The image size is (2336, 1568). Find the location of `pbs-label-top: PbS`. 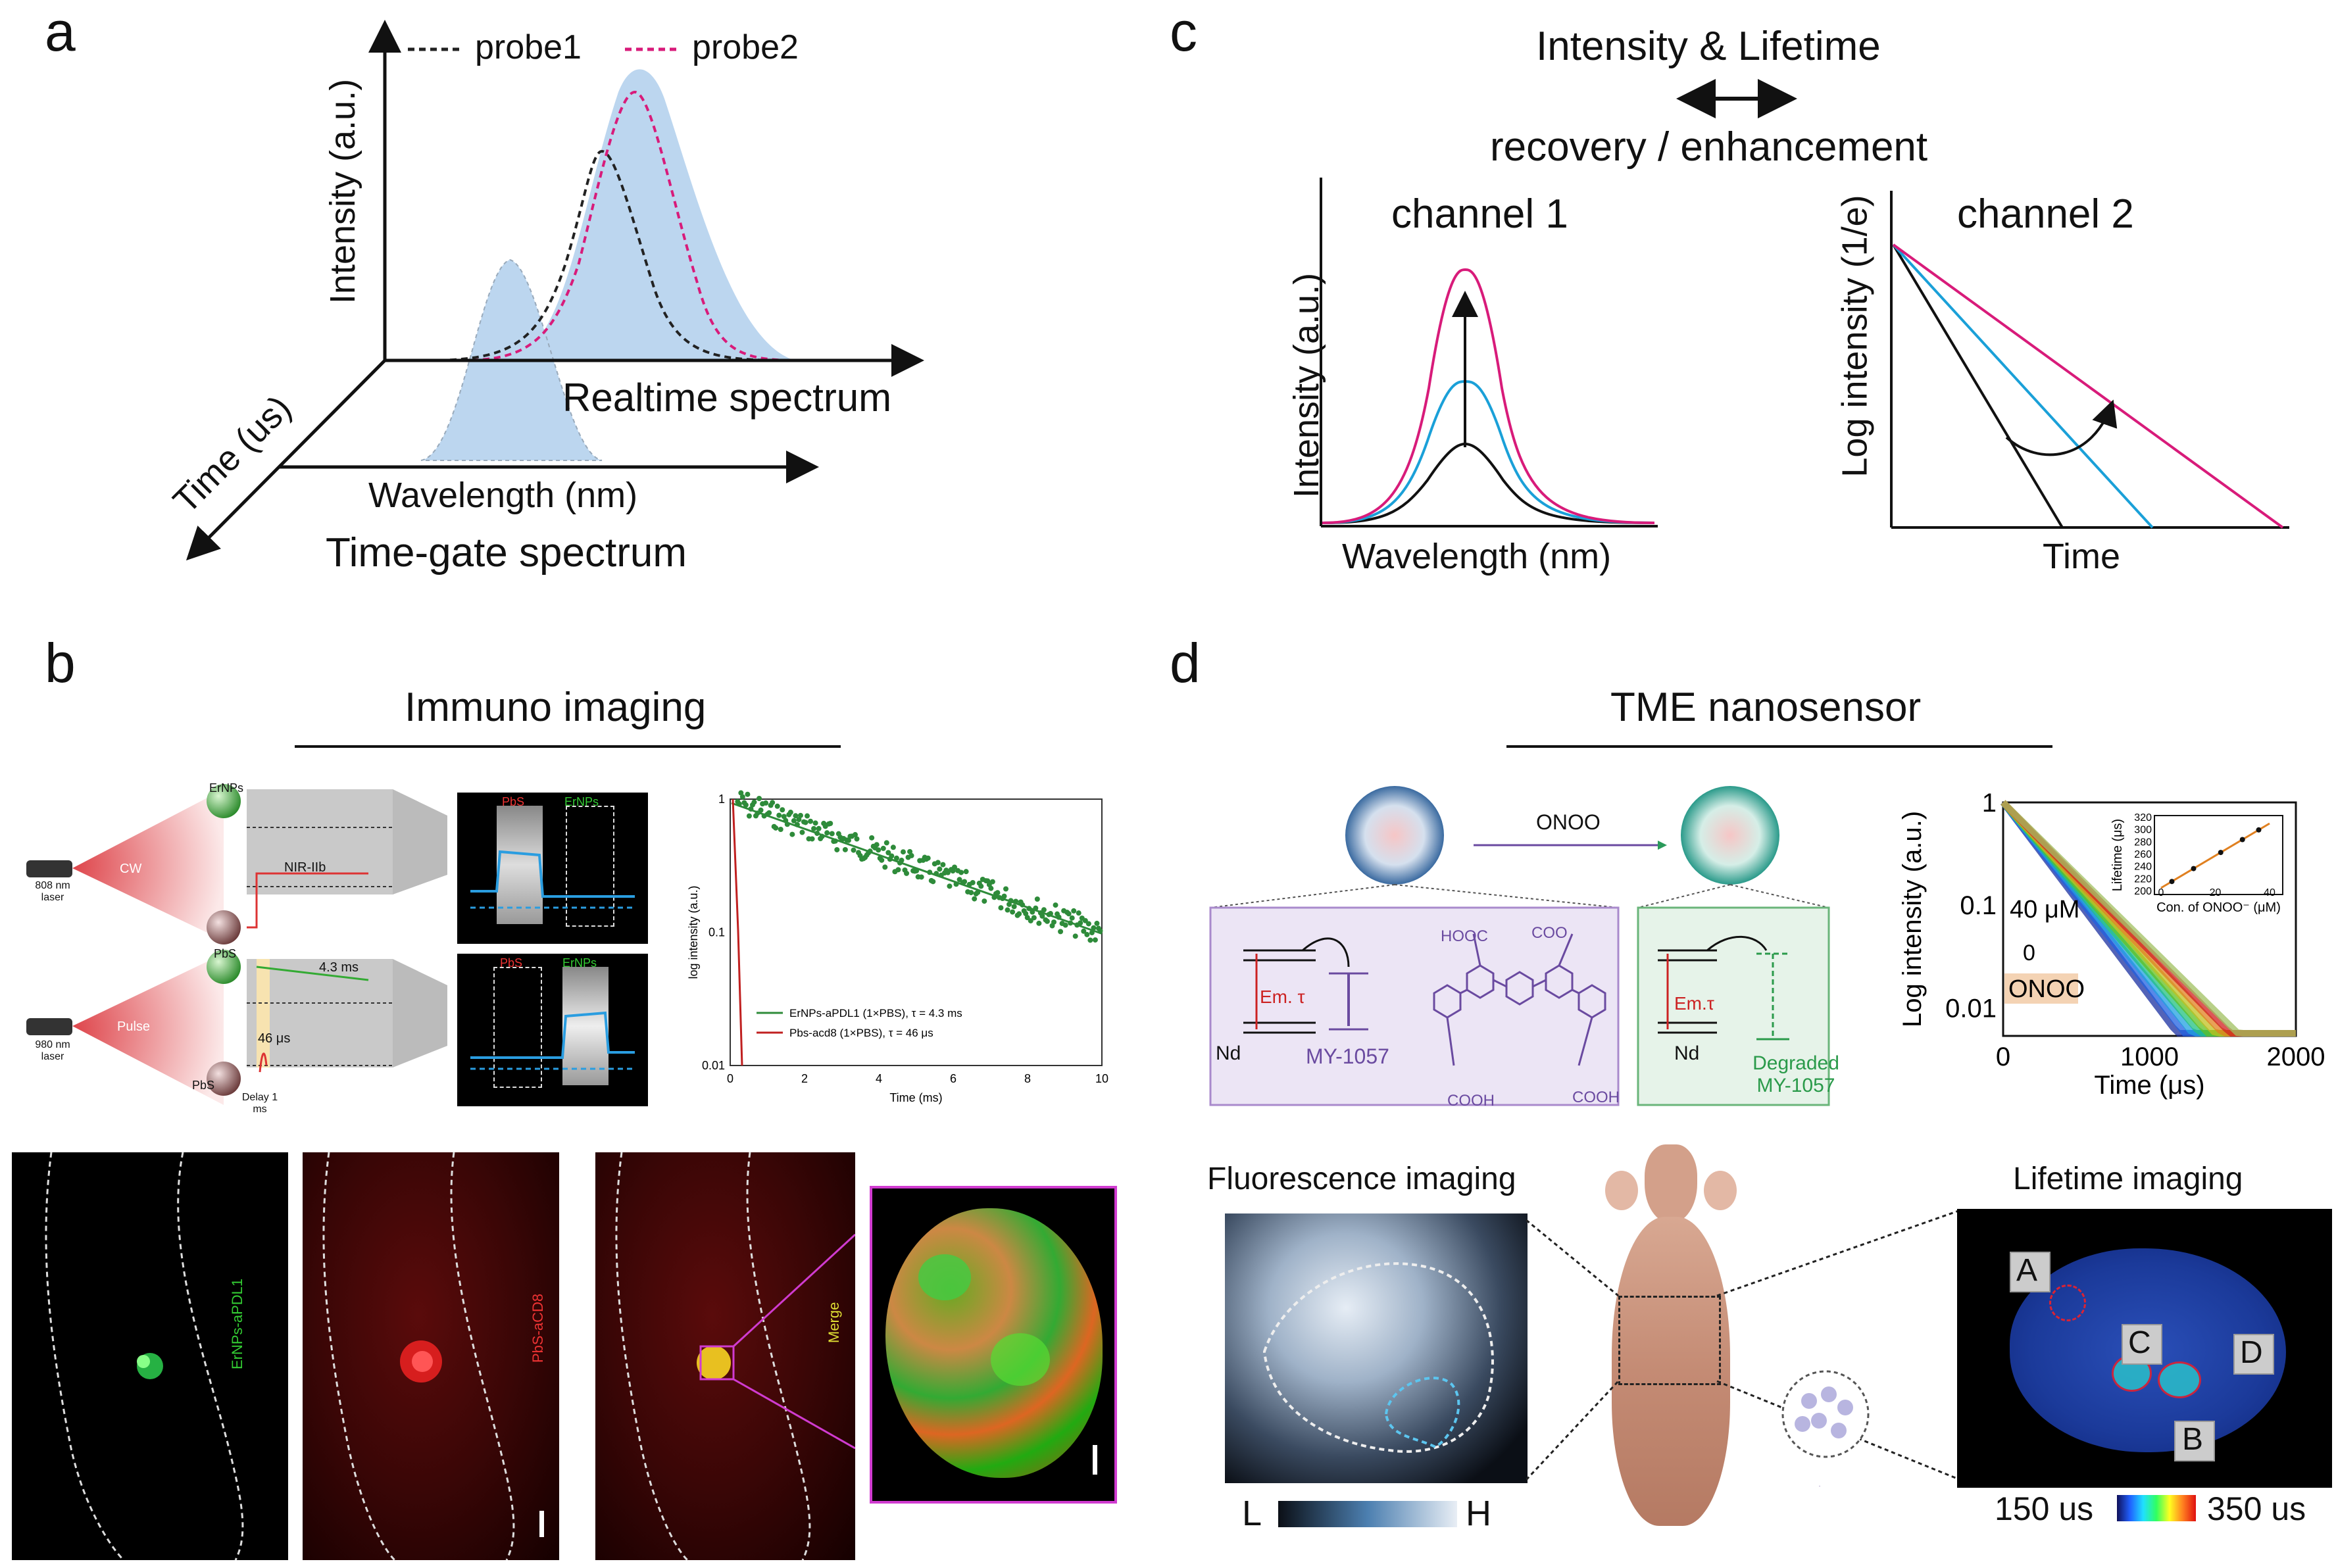

pbs-label-top: PbS is located at coordinates (226, 954).